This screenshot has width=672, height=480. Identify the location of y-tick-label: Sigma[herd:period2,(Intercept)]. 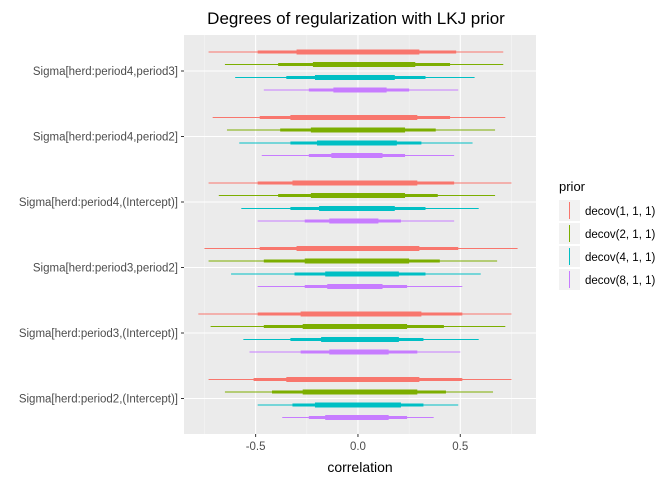
(98, 400).